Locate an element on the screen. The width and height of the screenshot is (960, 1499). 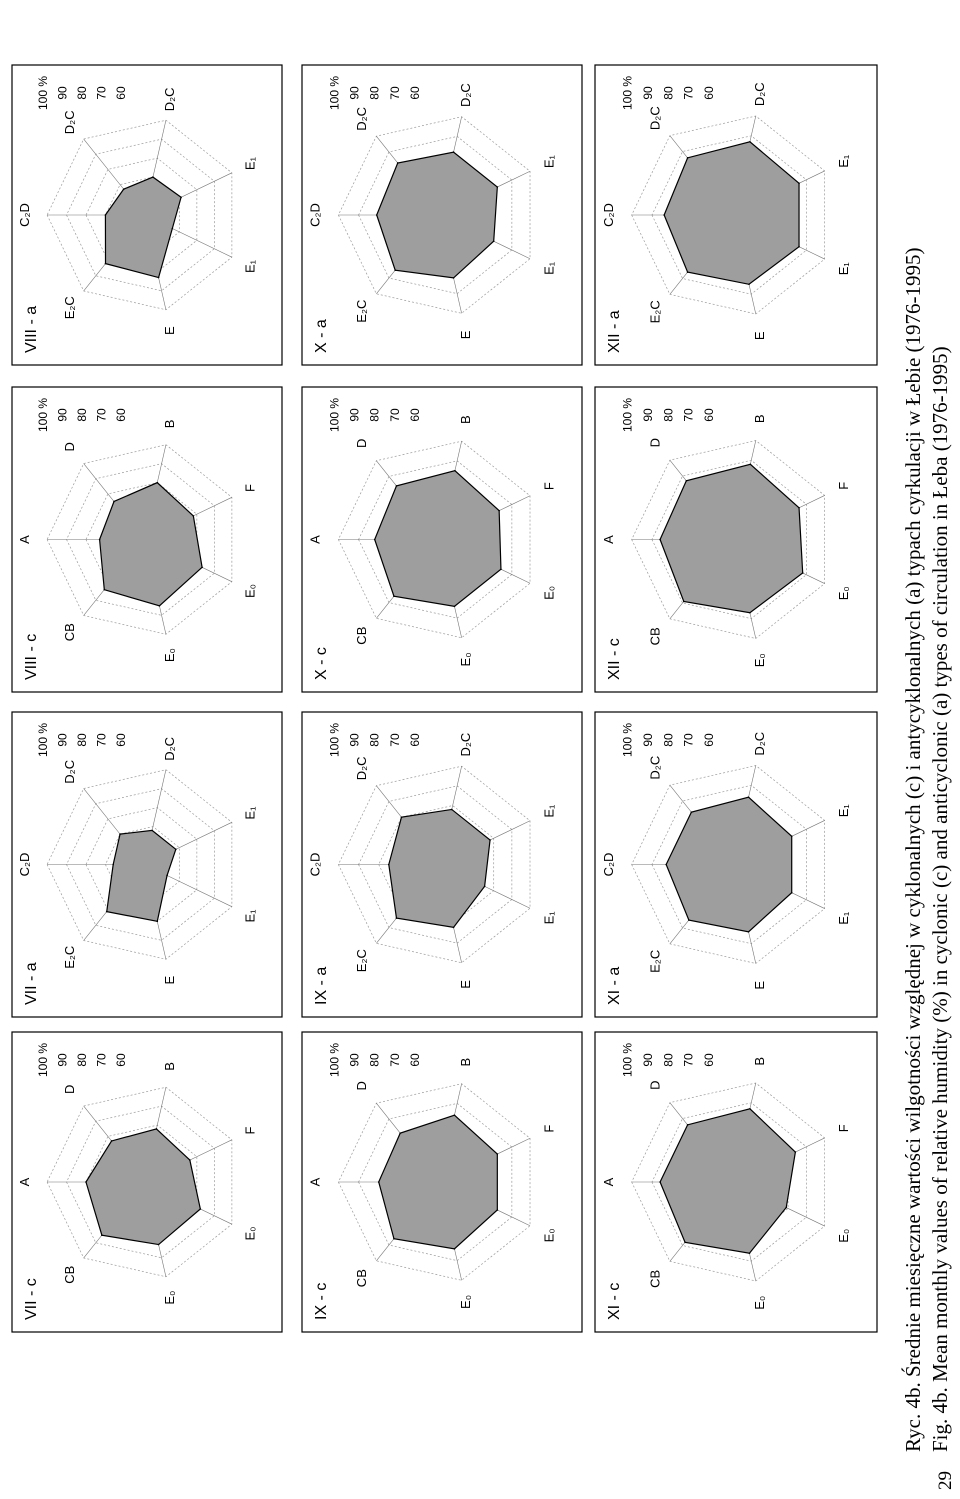
panel-title: IX - c is located at coordinates (321, 1301).